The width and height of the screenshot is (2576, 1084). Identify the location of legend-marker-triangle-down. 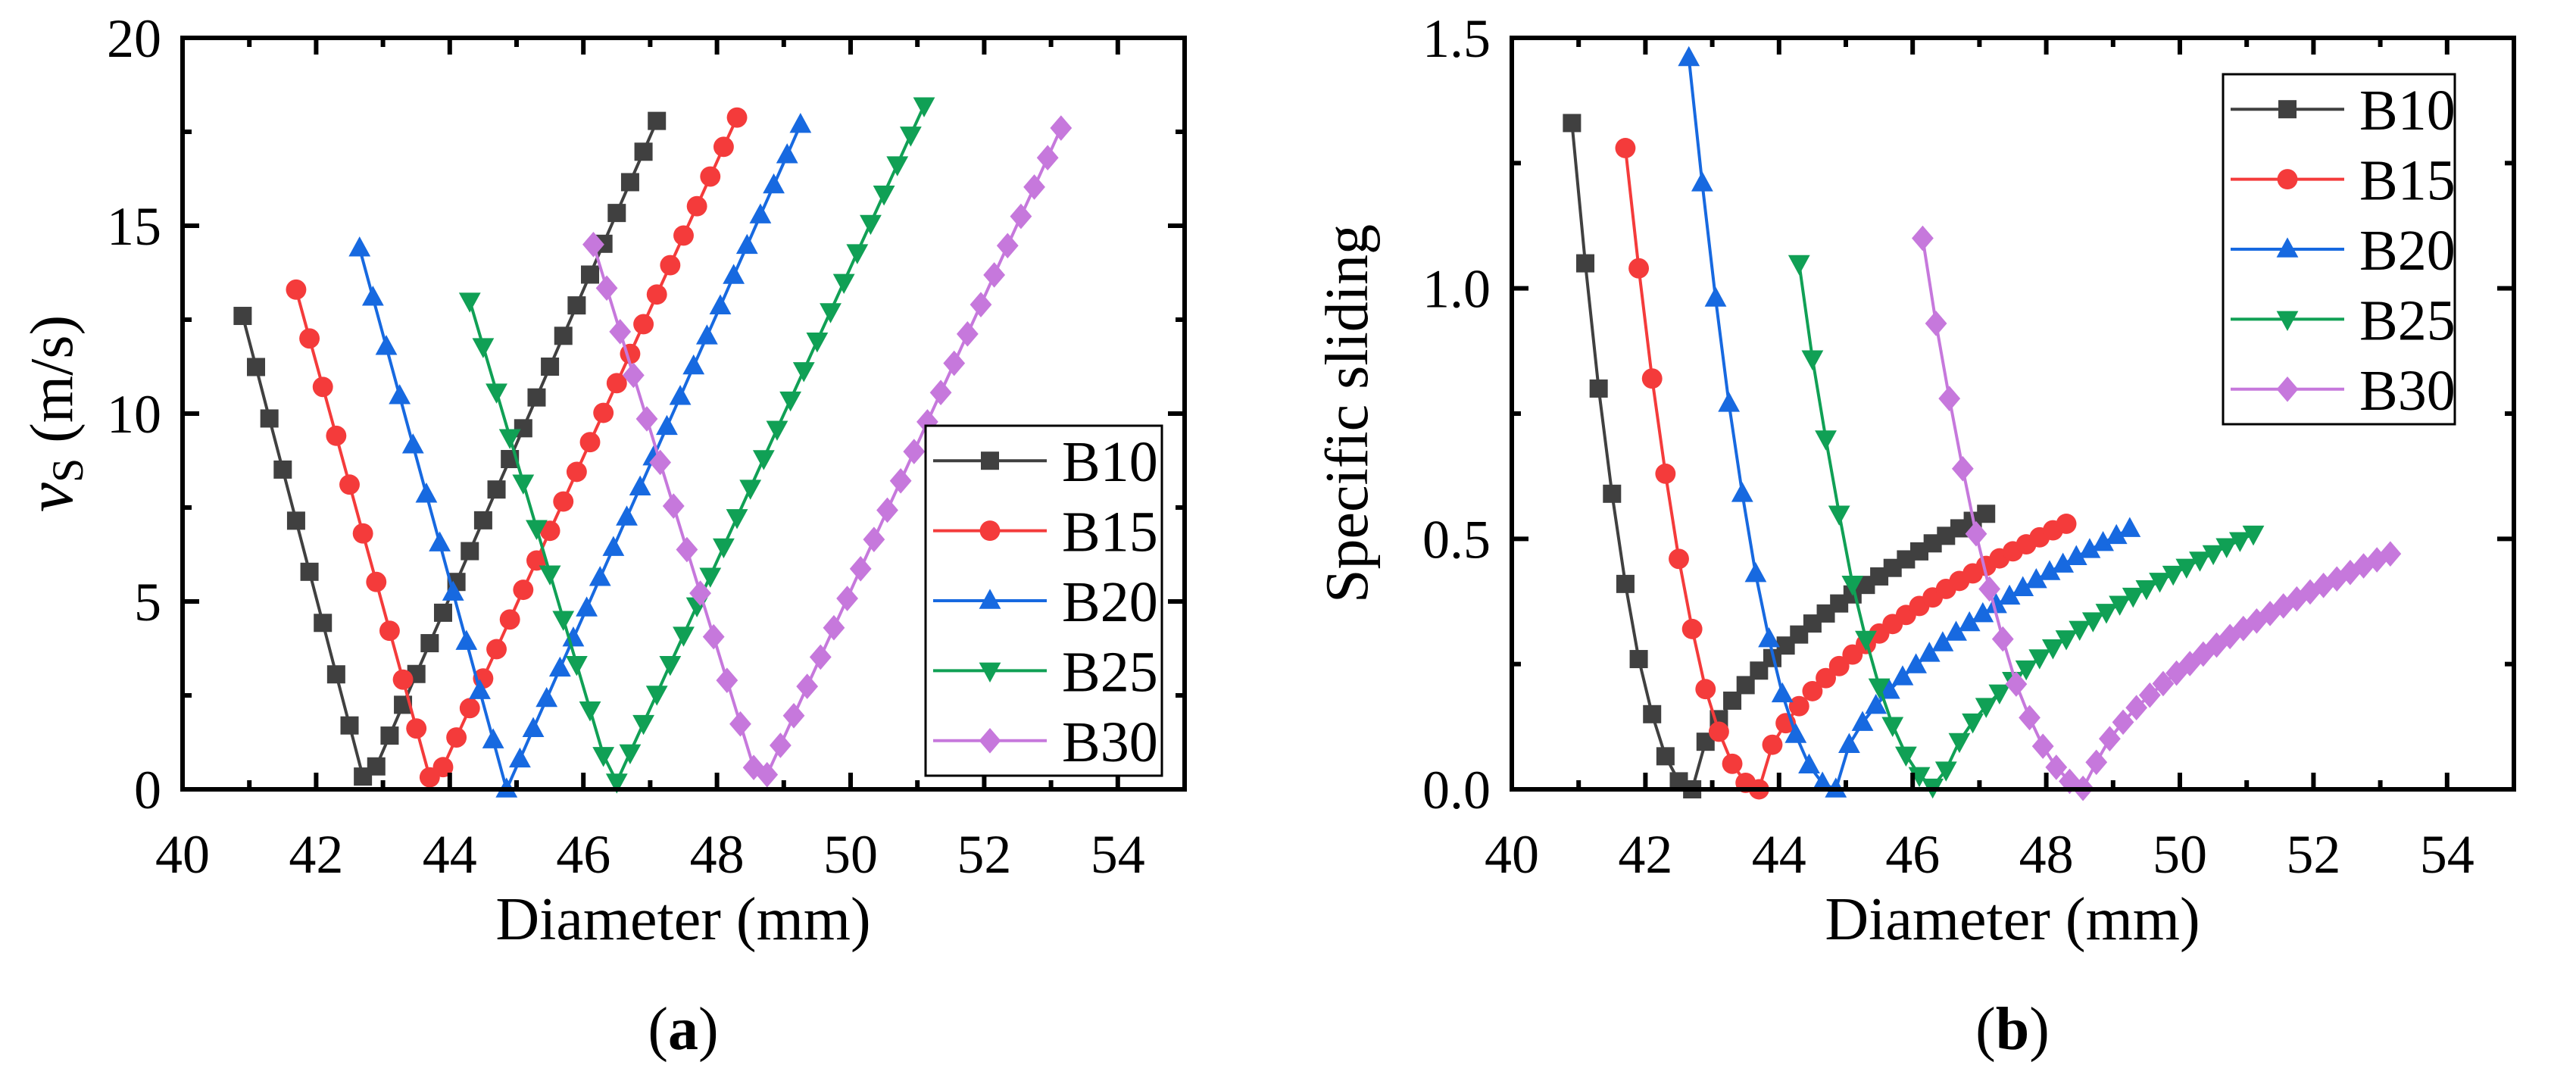
(2288, 321).